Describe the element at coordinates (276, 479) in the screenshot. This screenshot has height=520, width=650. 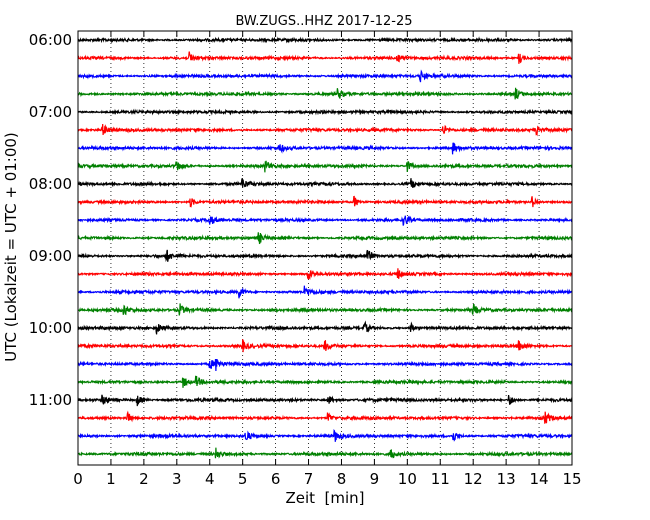
I see `x-tick-label: 6` at that location.